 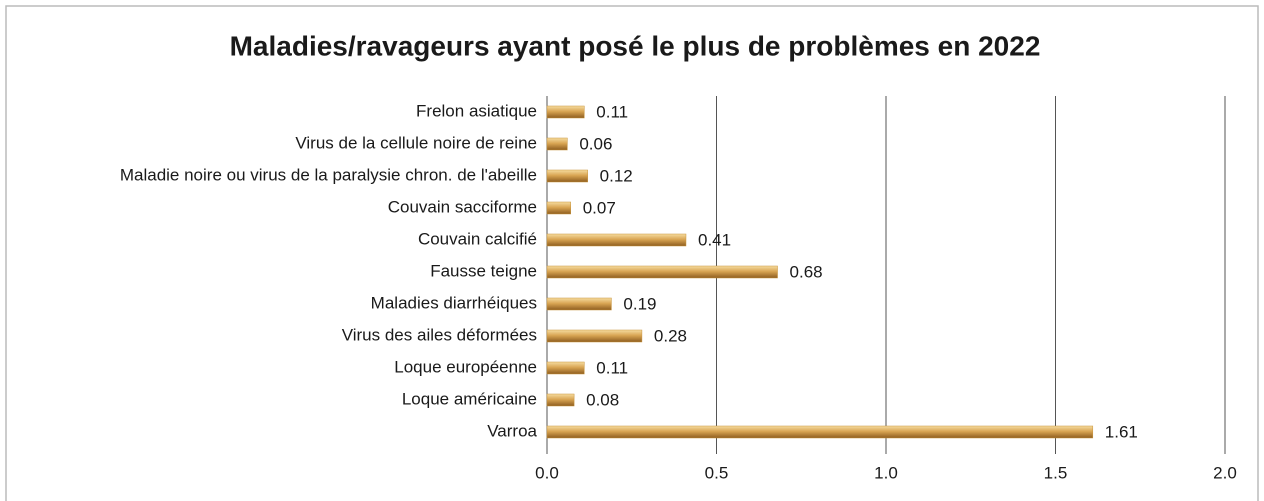 What do you see at coordinates (469, 398) in the screenshot?
I see `y-tick-label: Loque américaine` at bounding box center [469, 398].